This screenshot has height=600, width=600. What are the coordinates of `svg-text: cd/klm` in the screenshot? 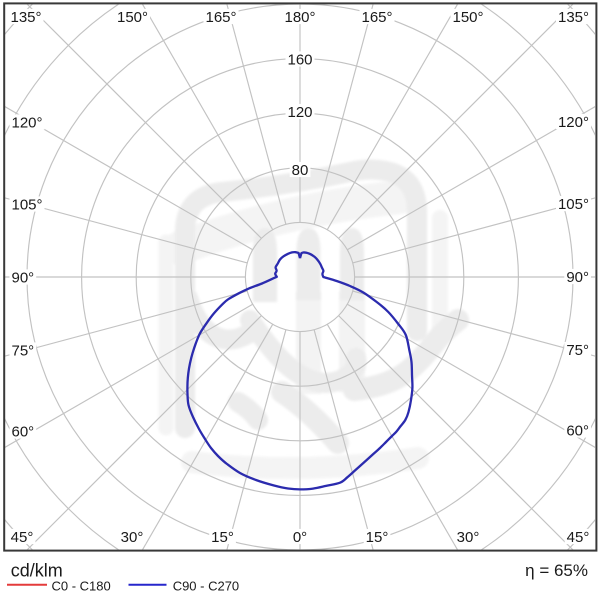 It's located at (37, 570).